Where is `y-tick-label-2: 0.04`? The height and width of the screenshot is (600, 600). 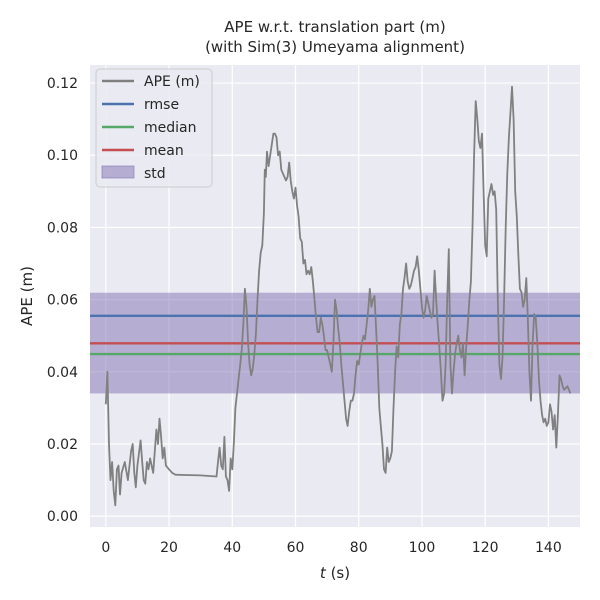
y-tick-label-2: 0.04 is located at coordinates (62, 373).